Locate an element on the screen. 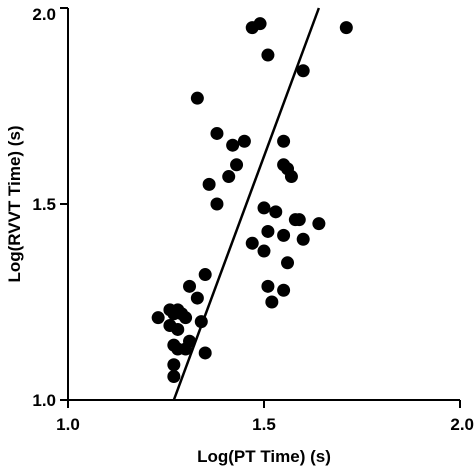 This screenshot has height=471, width=474. y-tick-label: 1.0 is located at coordinates (44, 400).